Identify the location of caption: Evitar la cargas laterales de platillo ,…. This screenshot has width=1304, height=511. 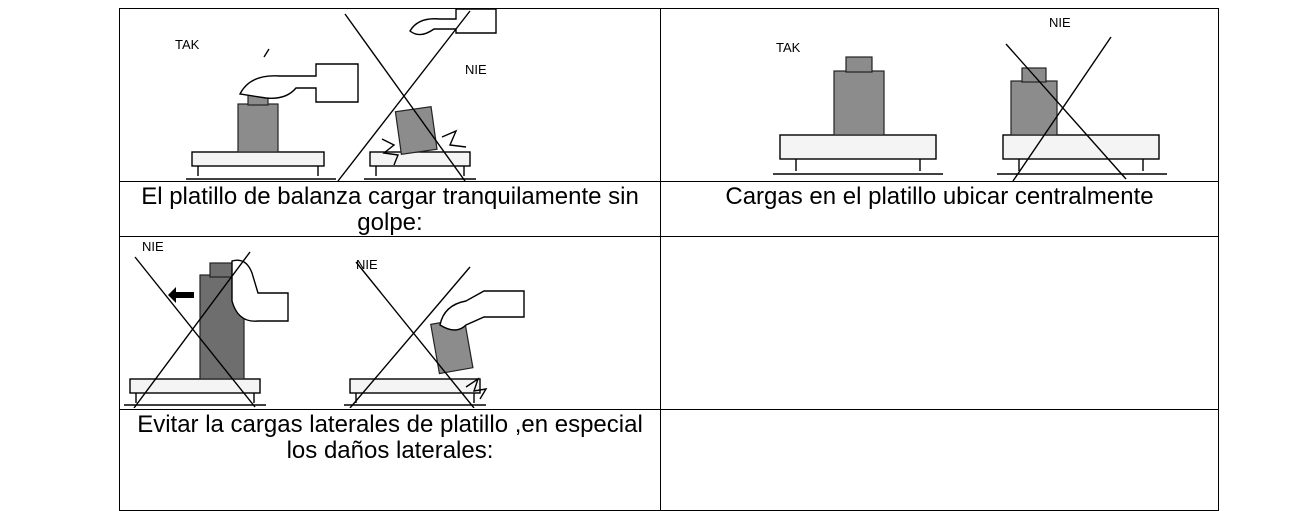
(390, 460).